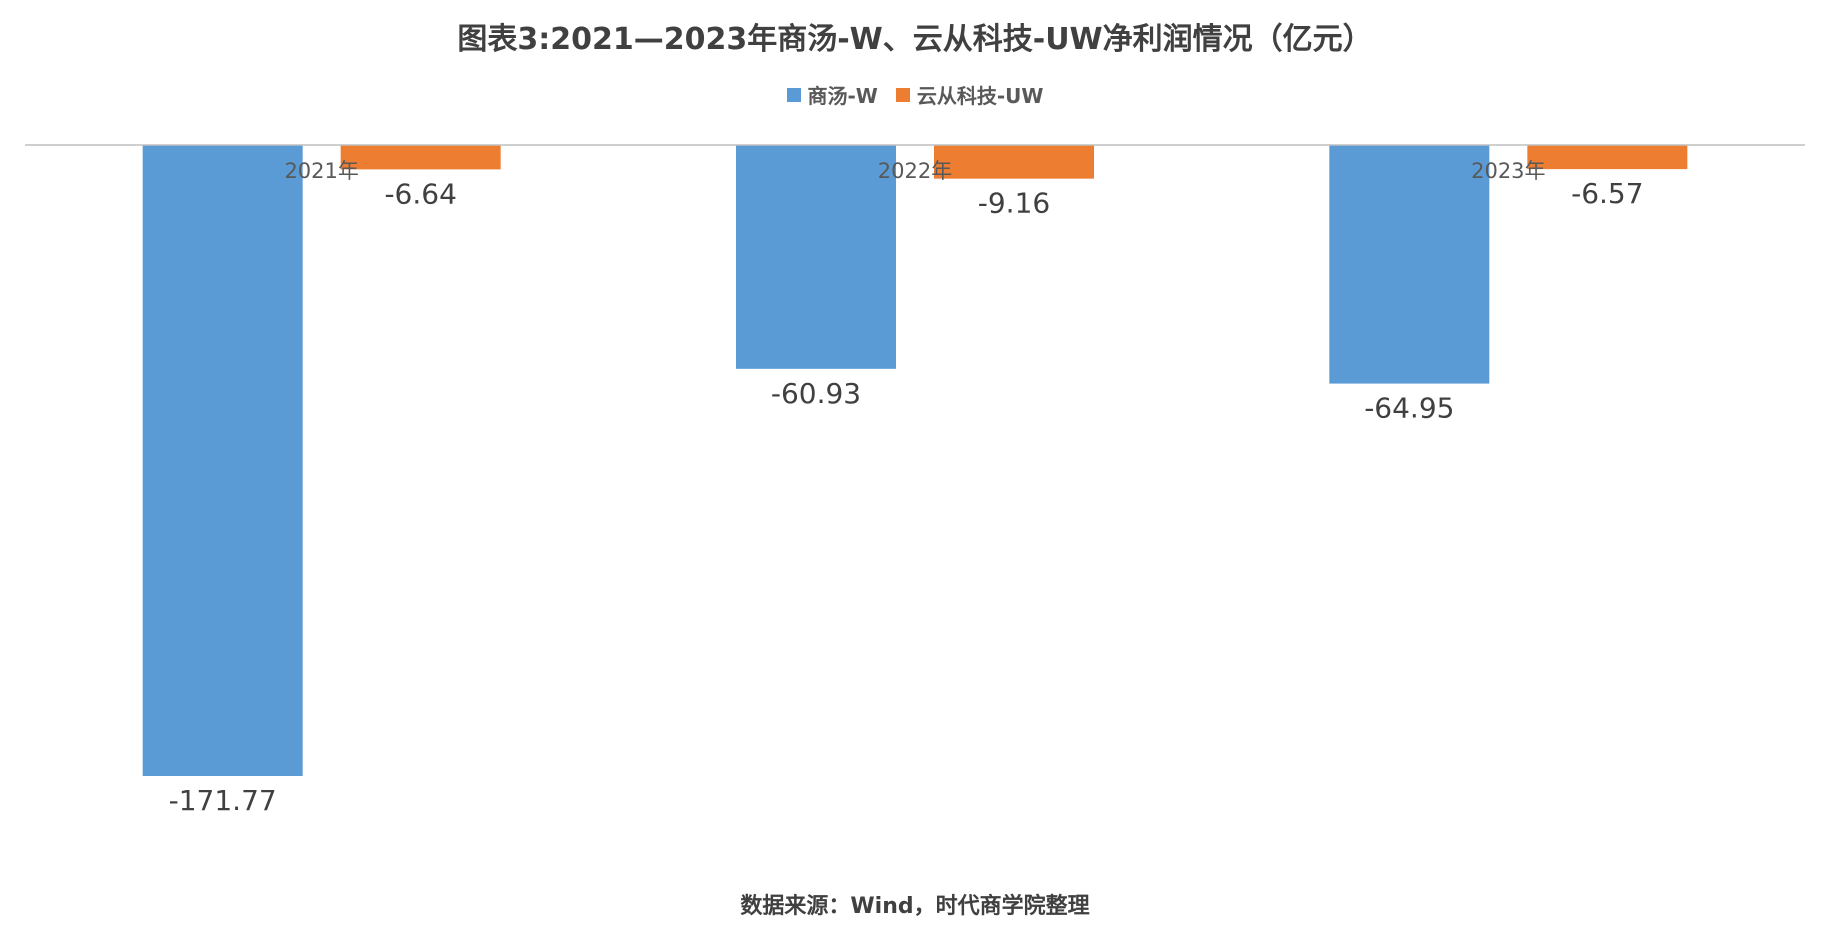 The width and height of the screenshot is (1830, 938). What do you see at coordinates (816, 257) in the screenshot?
I see `bar-series-1-2022年` at bounding box center [816, 257].